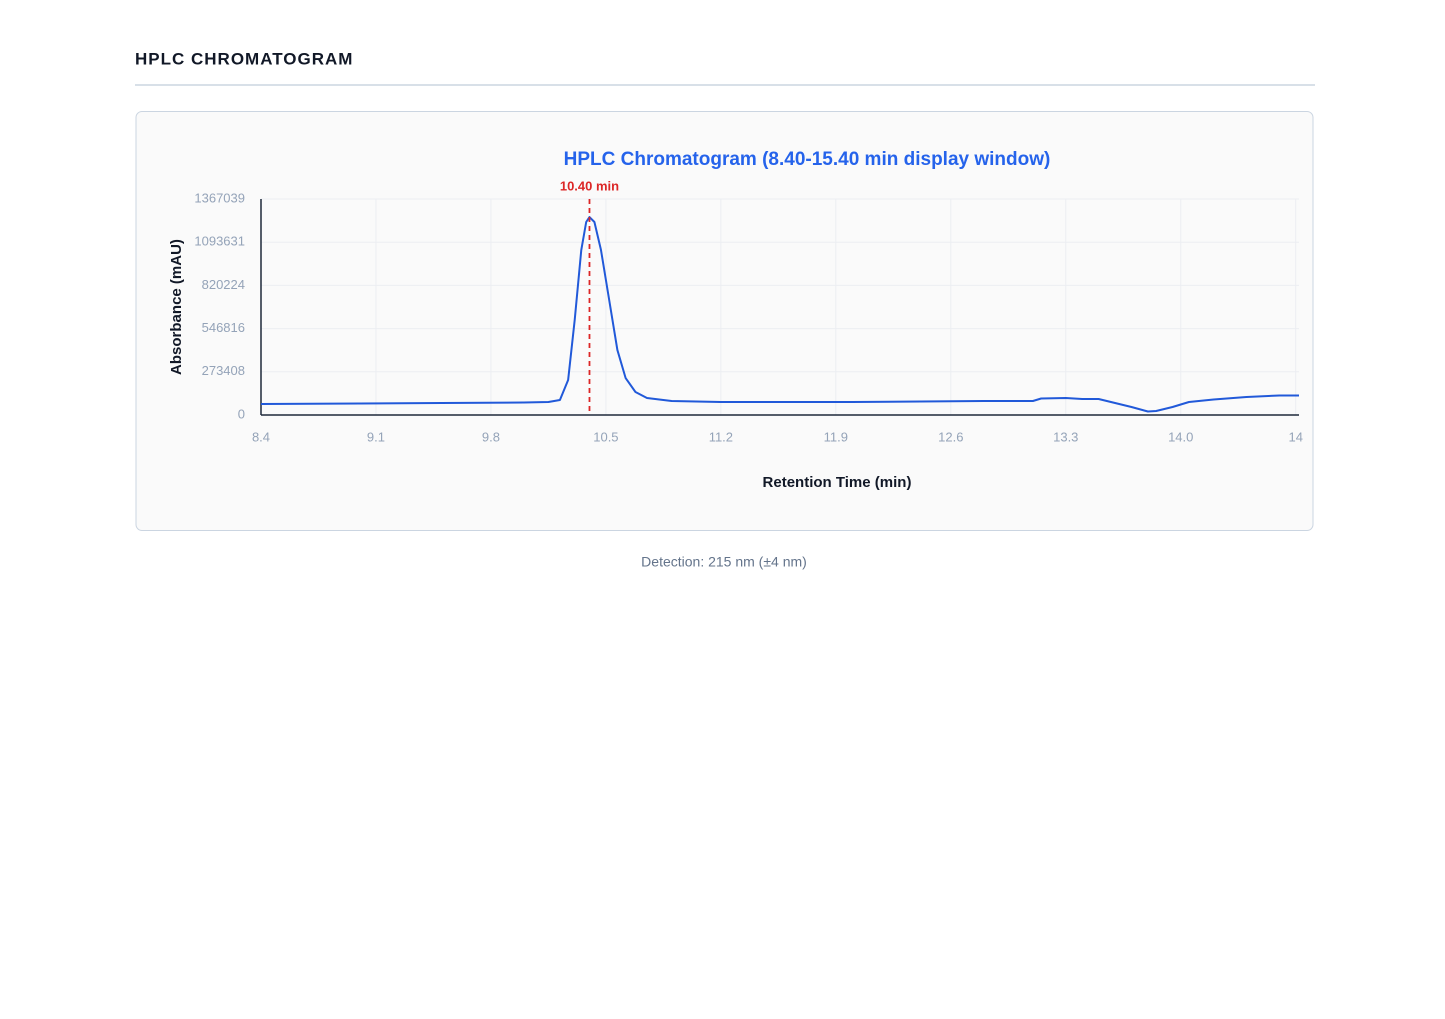  I want to click on y-tick-label: 273408, so click(223, 370).